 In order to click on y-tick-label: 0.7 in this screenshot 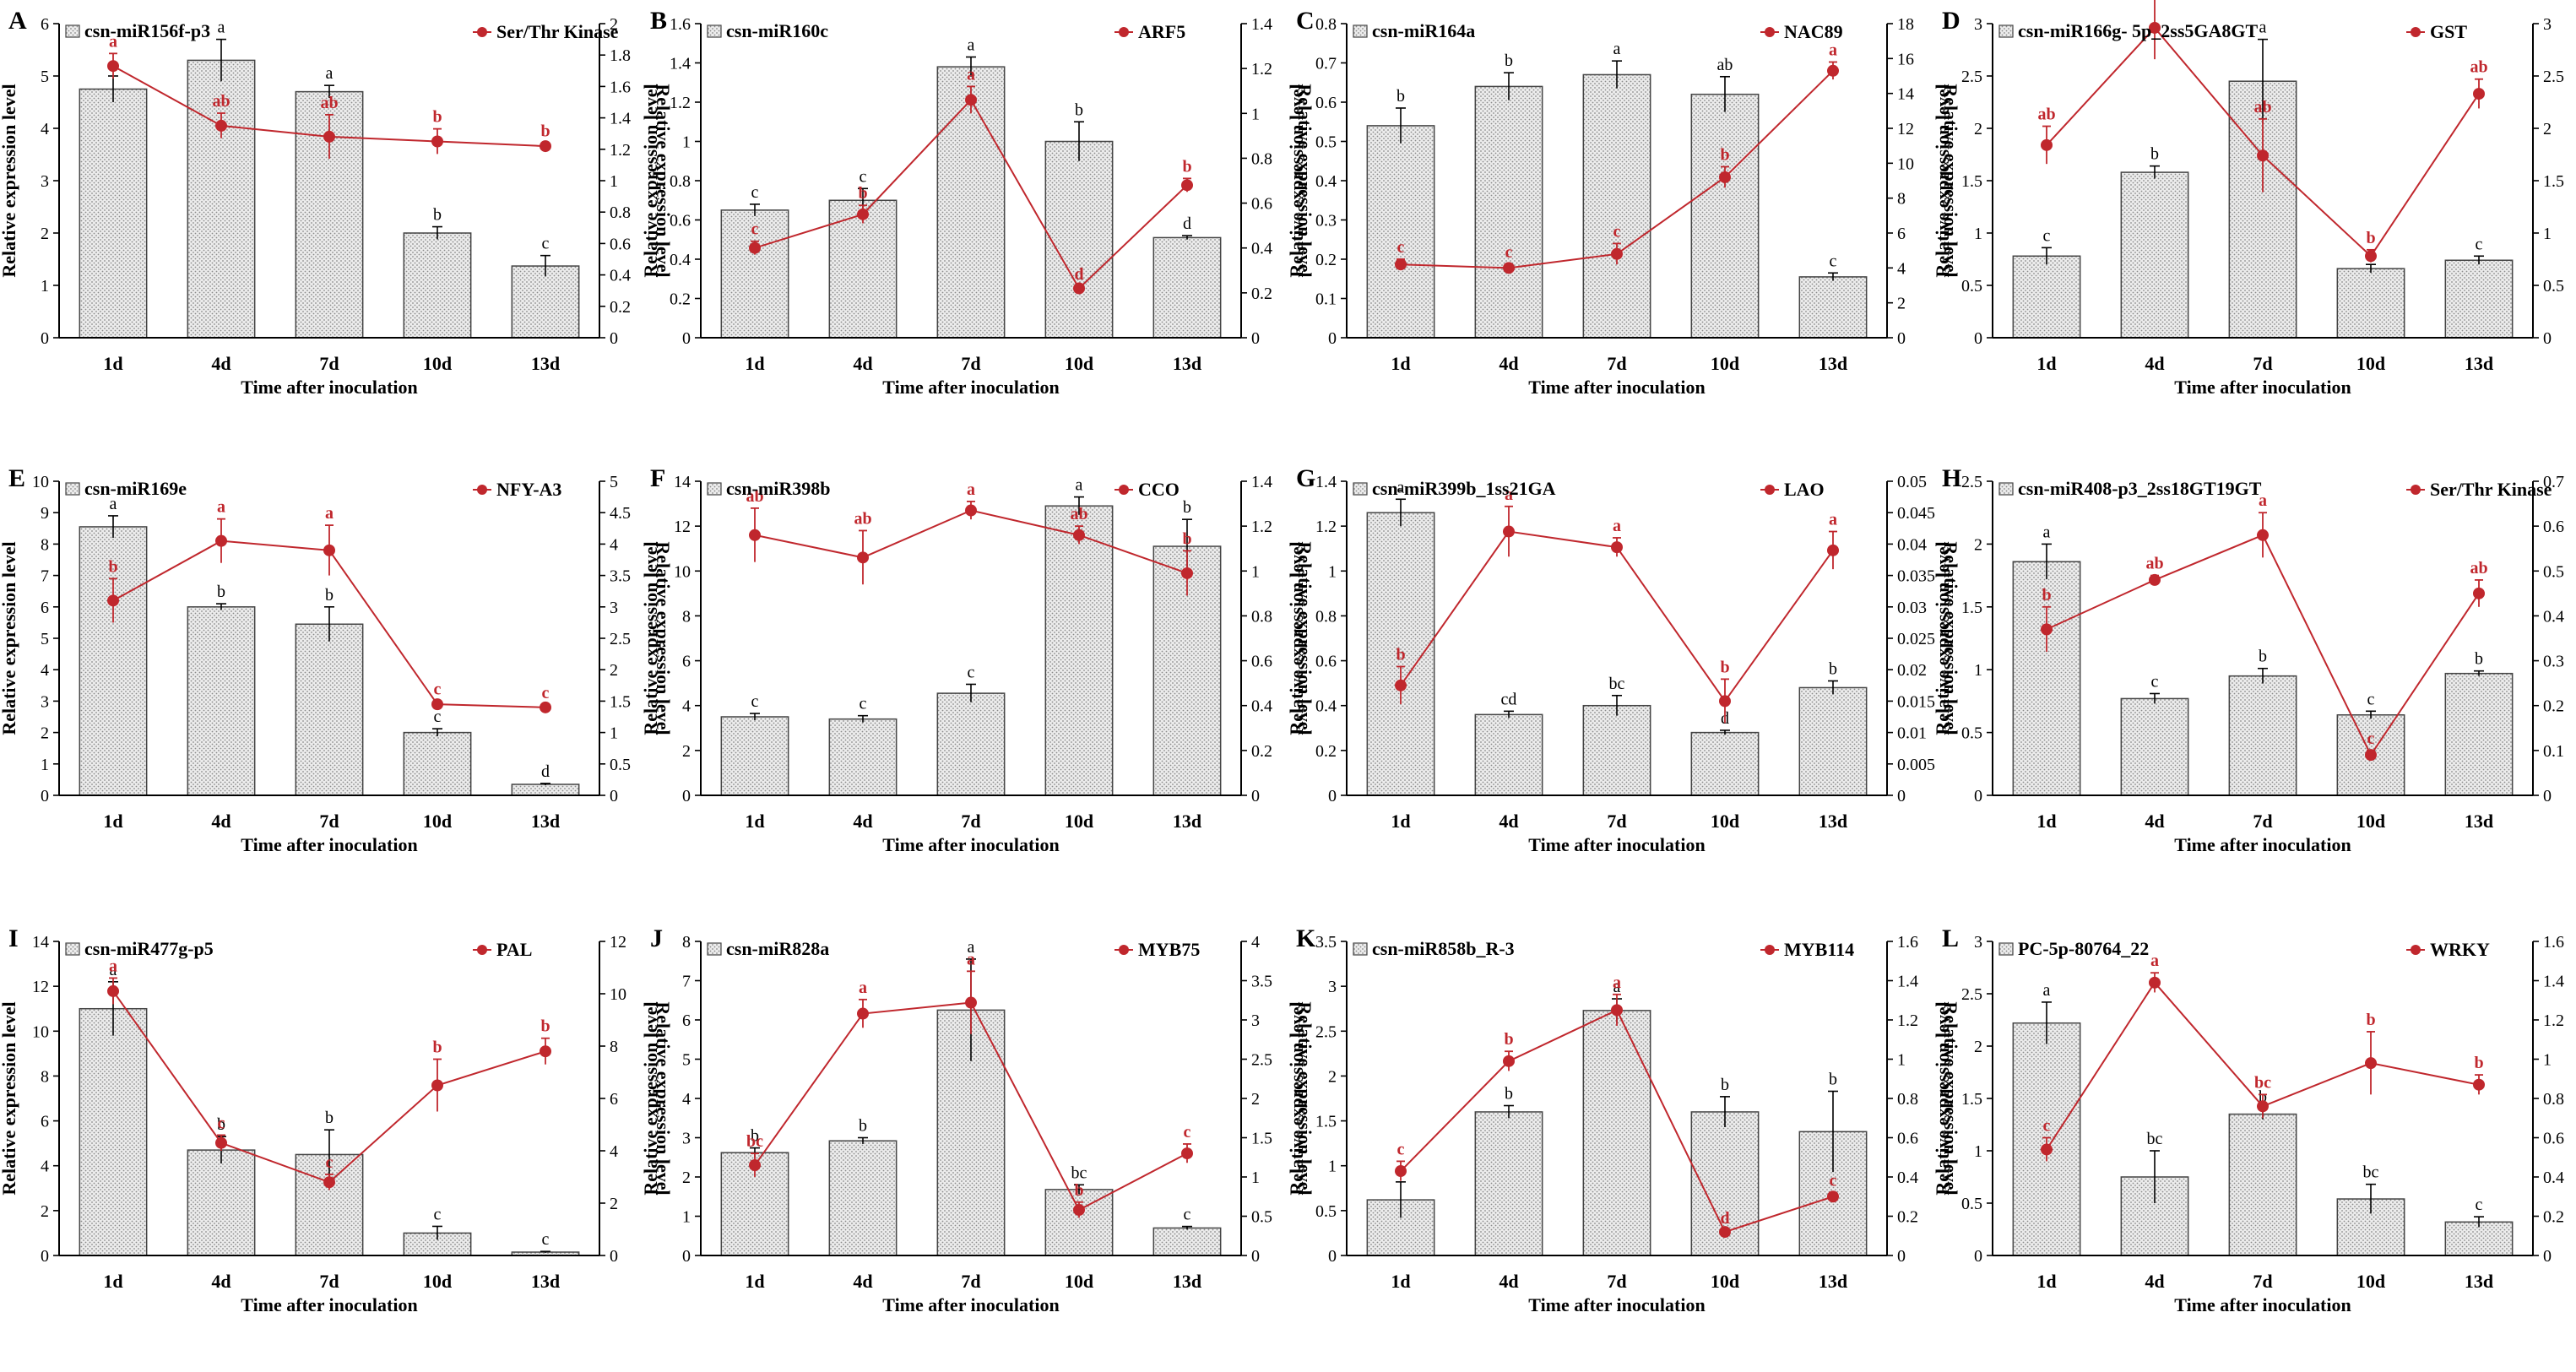, I will do `click(1326, 64)`.